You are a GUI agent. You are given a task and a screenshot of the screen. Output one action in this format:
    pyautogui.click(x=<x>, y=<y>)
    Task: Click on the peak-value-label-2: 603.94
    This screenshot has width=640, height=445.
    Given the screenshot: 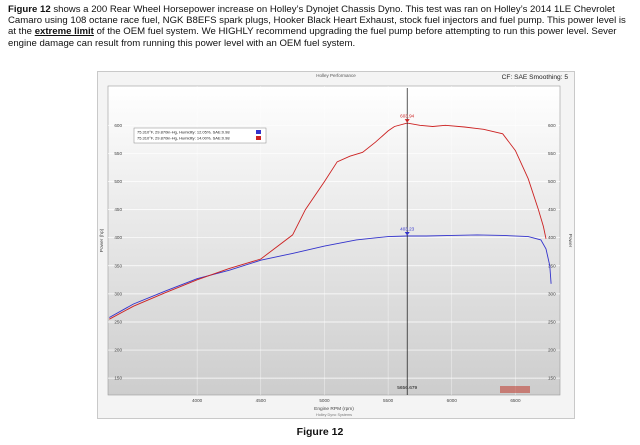 What is the action you would take?
    pyautogui.click(x=407, y=116)
    